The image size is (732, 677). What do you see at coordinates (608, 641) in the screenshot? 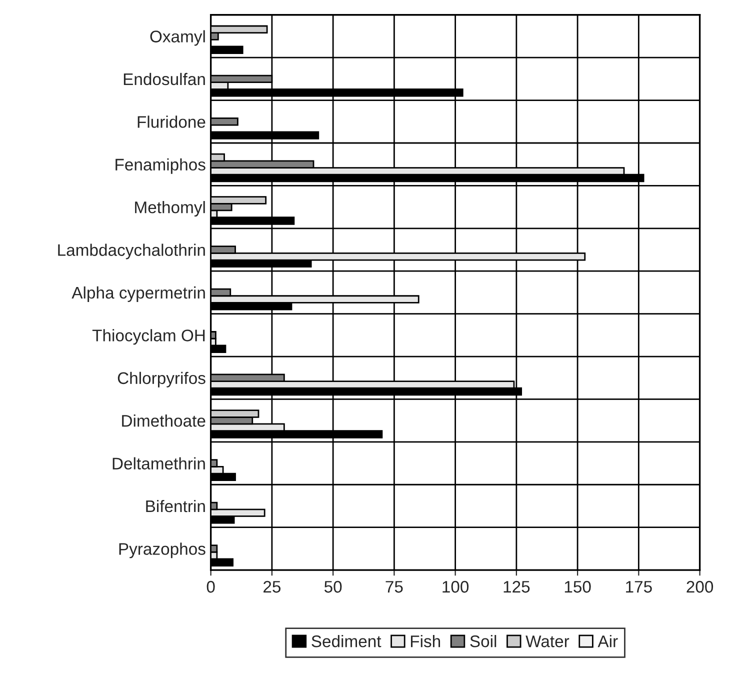
I see `legend-label: Air` at bounding box center [608, 641].